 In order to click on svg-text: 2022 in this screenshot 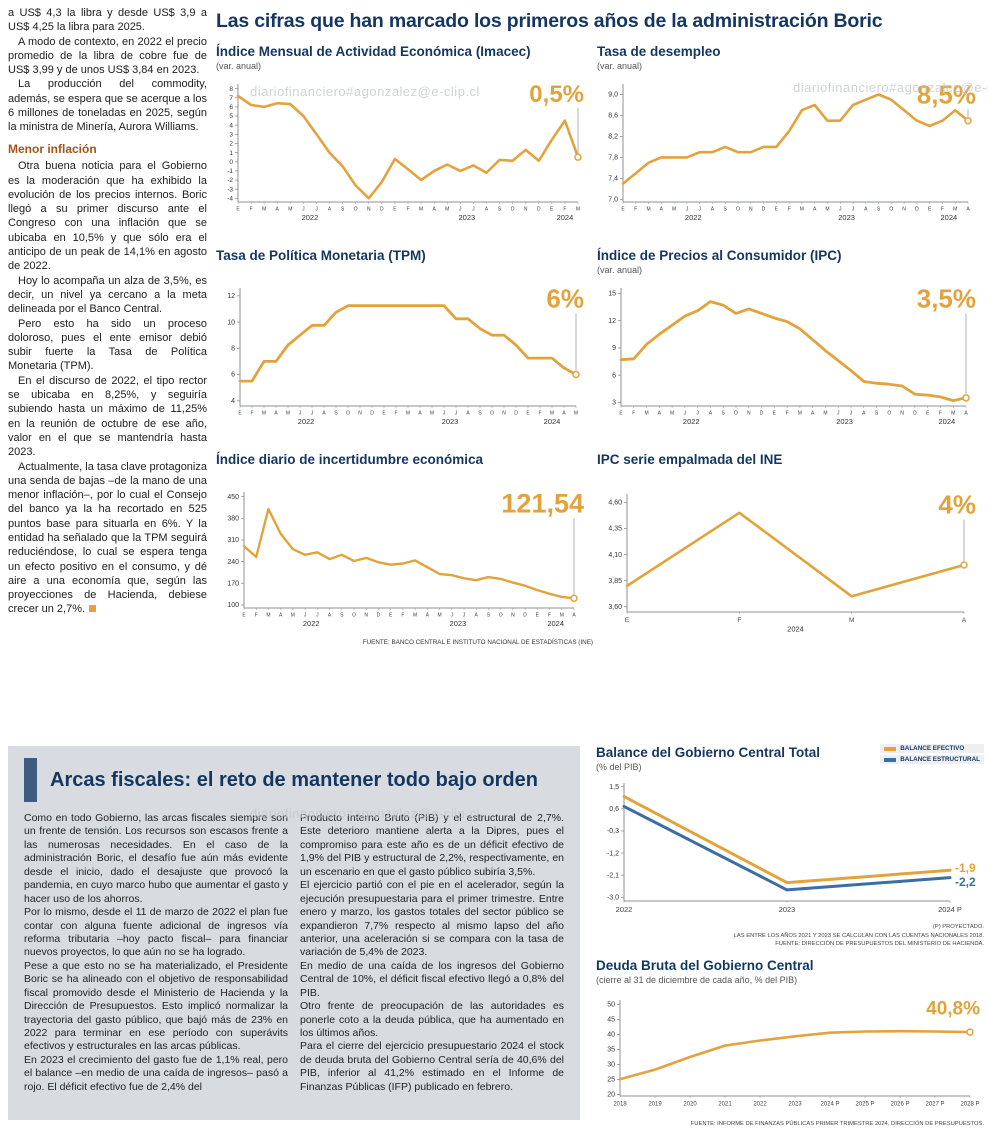, I will do `click(306, 421)`.